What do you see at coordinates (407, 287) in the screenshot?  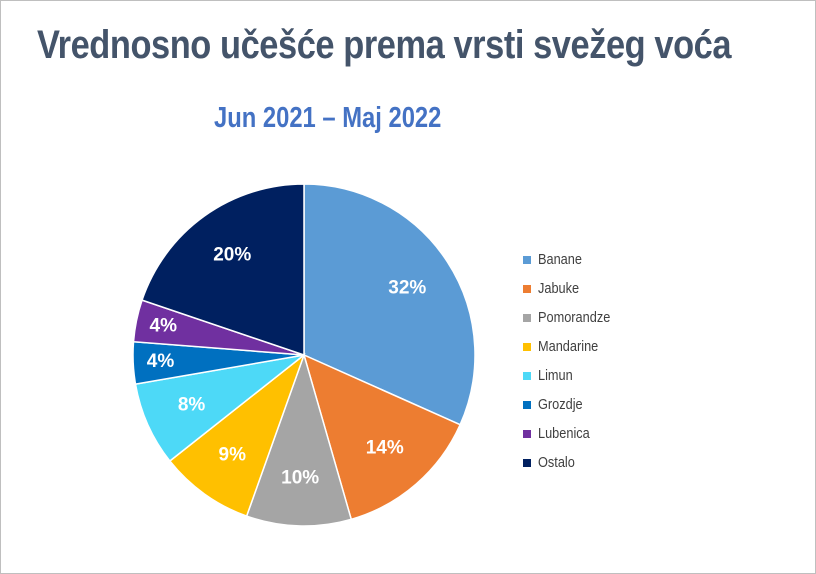 I see `slice-label-banane: 32%` at bounding box center [407, 287].